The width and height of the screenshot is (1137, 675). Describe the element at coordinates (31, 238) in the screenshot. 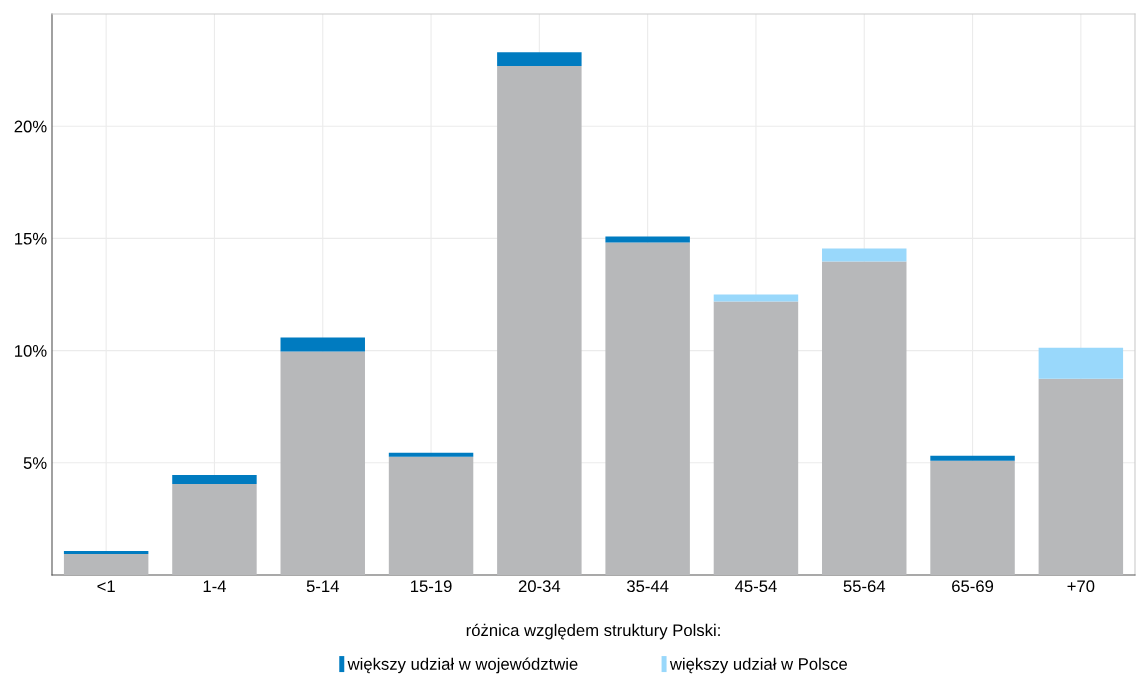

I see `y-tick-label: 15%` at that location.